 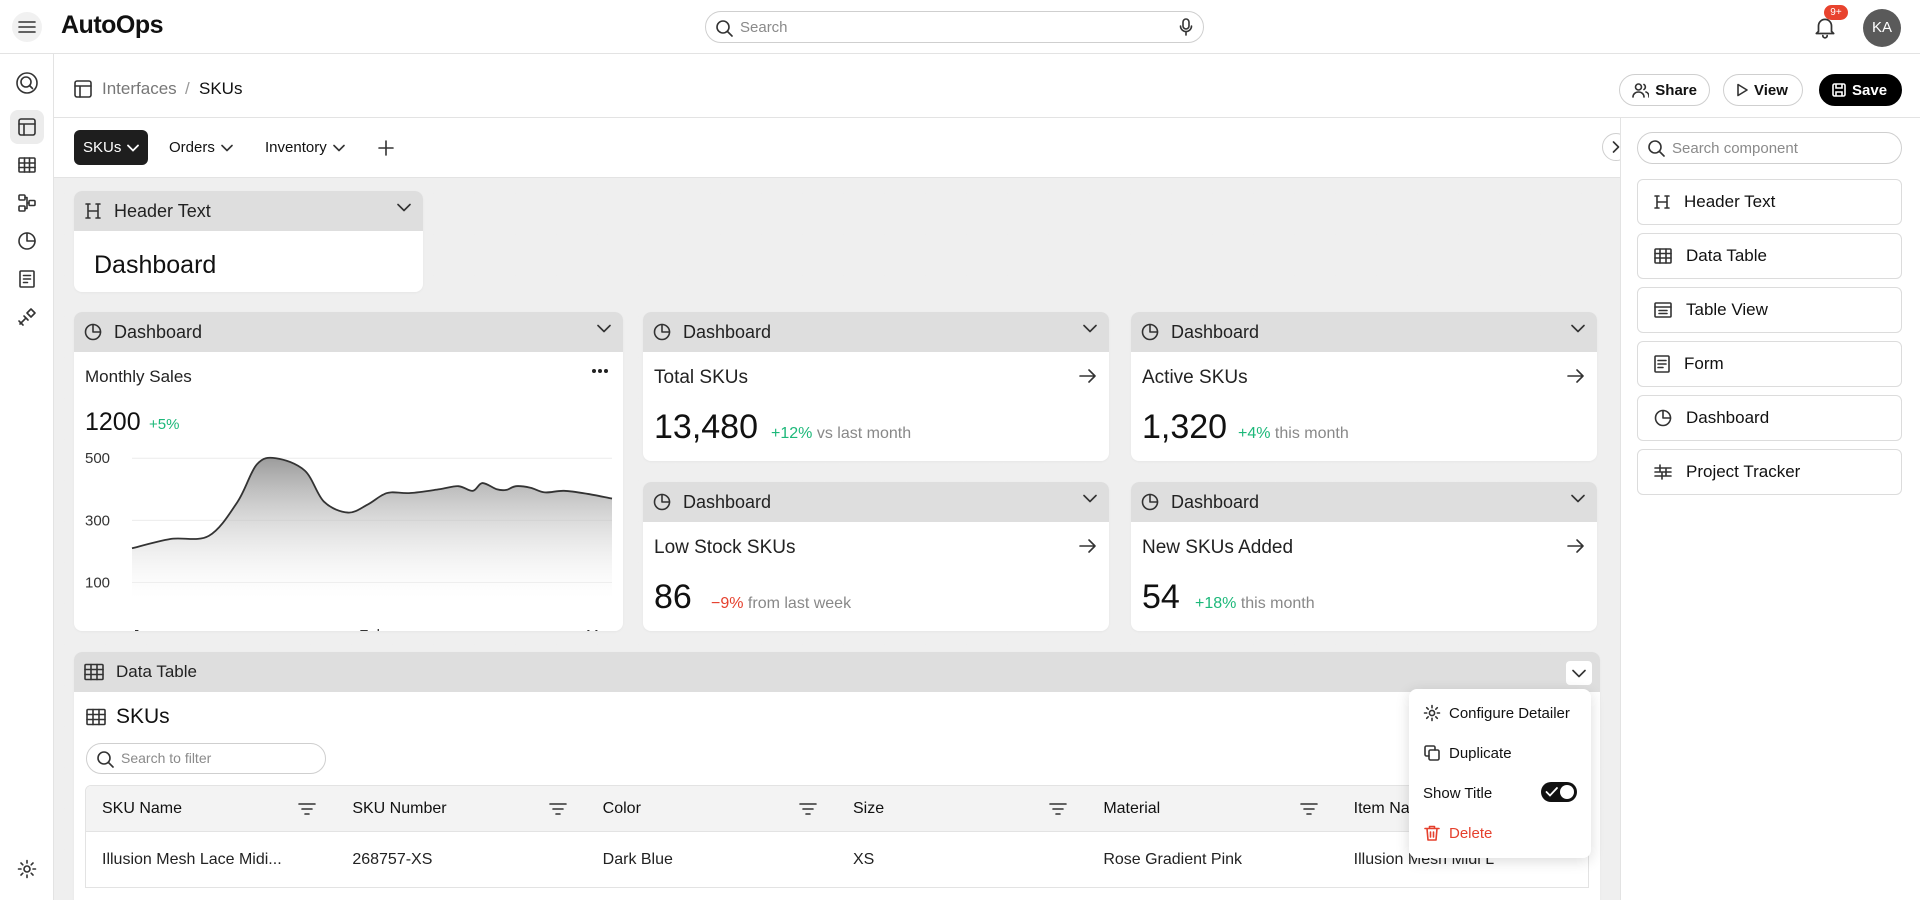 I want to click on filter-input, so click(x=216, y=758).